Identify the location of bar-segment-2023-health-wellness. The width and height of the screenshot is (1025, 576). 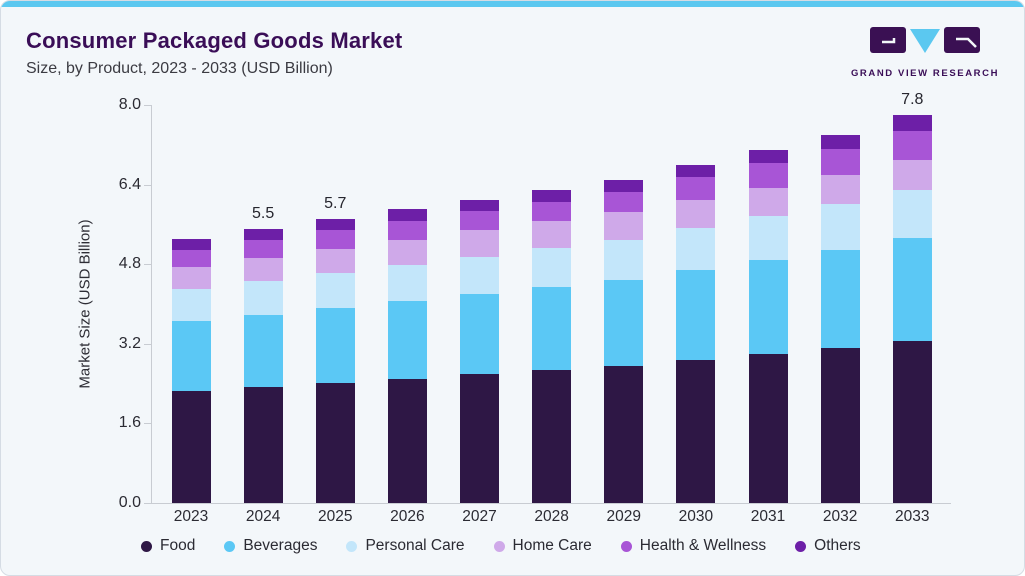
(191, 259).